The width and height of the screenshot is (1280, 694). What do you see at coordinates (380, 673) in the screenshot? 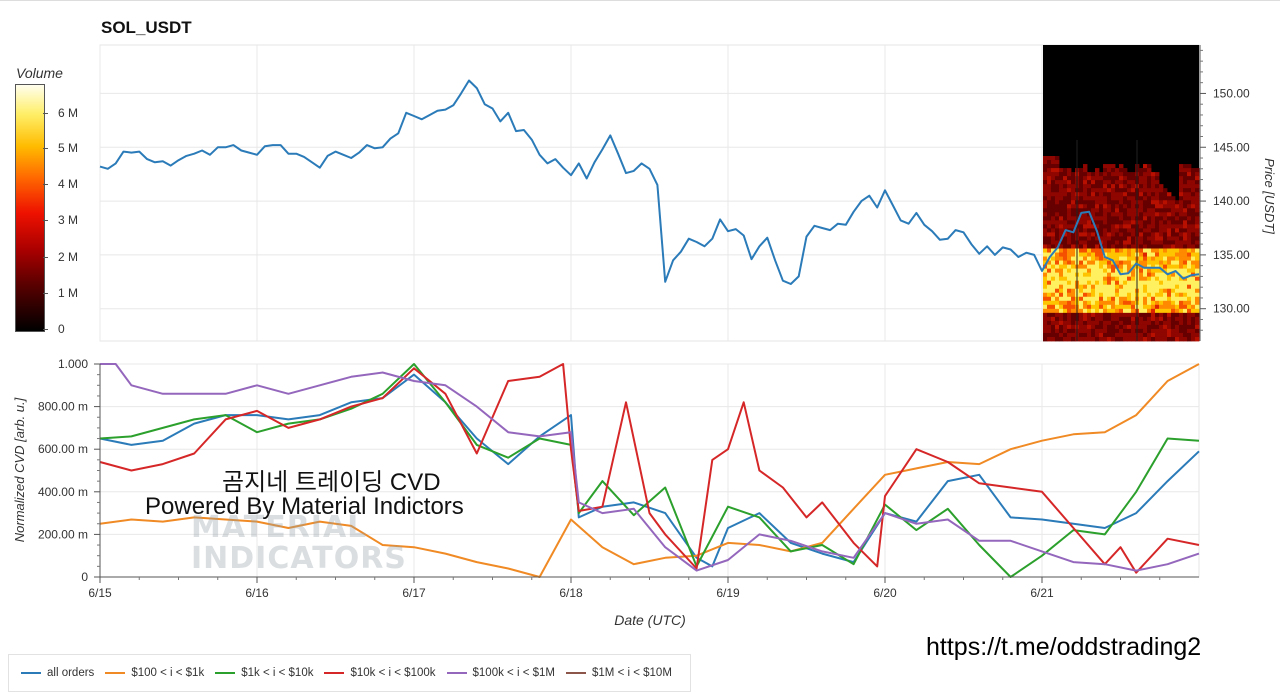
I see `legend-item: $10k < i < $100k` at bounding box center [380, 673].